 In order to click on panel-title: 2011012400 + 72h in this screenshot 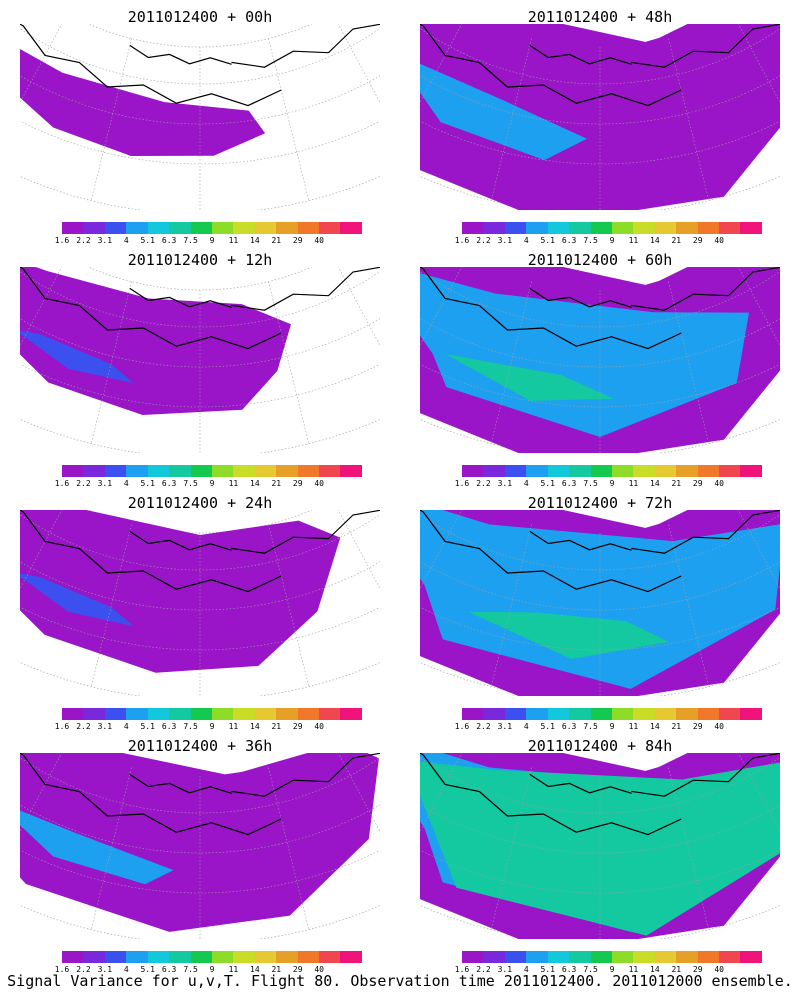, I will do `click(600, 503)`.